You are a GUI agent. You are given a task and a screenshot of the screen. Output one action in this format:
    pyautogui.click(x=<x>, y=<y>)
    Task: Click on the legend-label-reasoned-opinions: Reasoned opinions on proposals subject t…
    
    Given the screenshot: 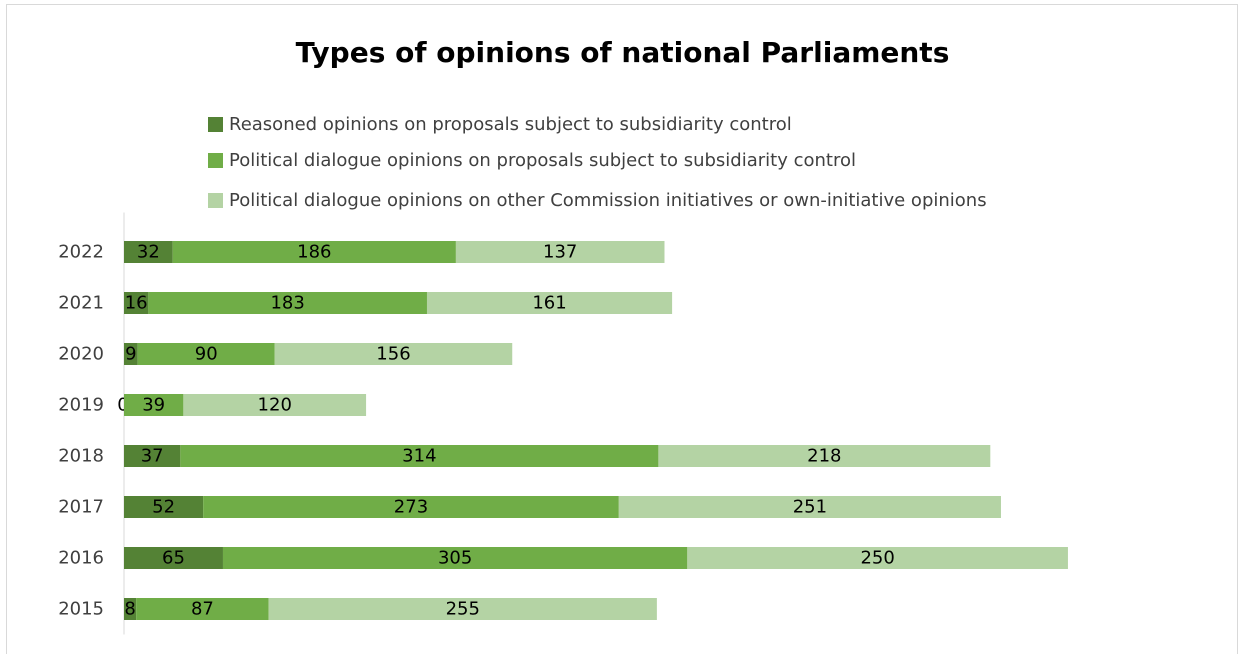 What is the action you would take?
    pyautogui.click(x=510, y=124)
    